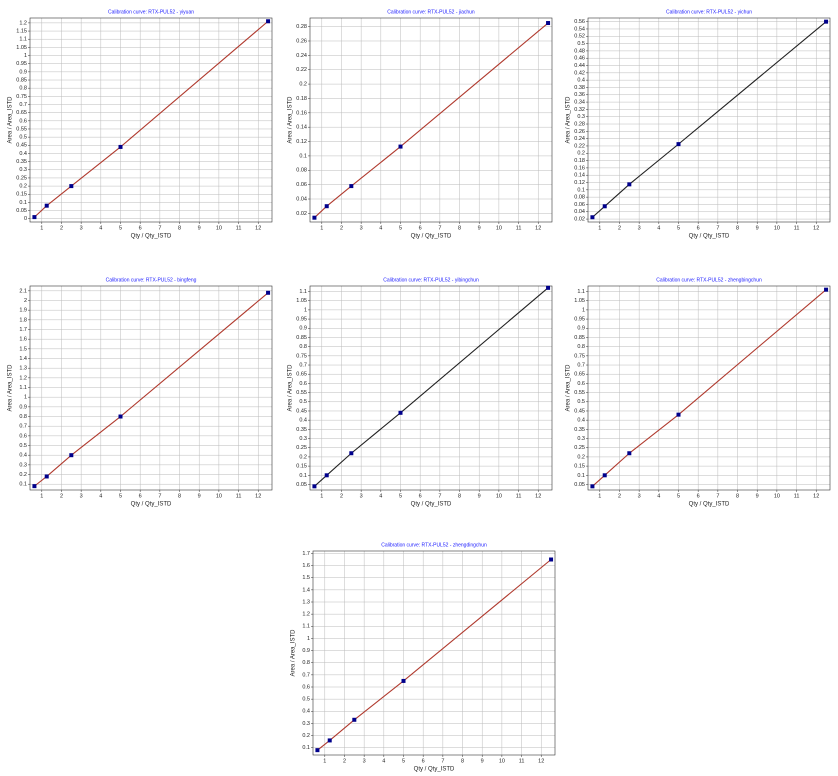  Describe the element at coordinates (23, 320) in the screenshot. I see `y-tick-label: 1.8` at that location.